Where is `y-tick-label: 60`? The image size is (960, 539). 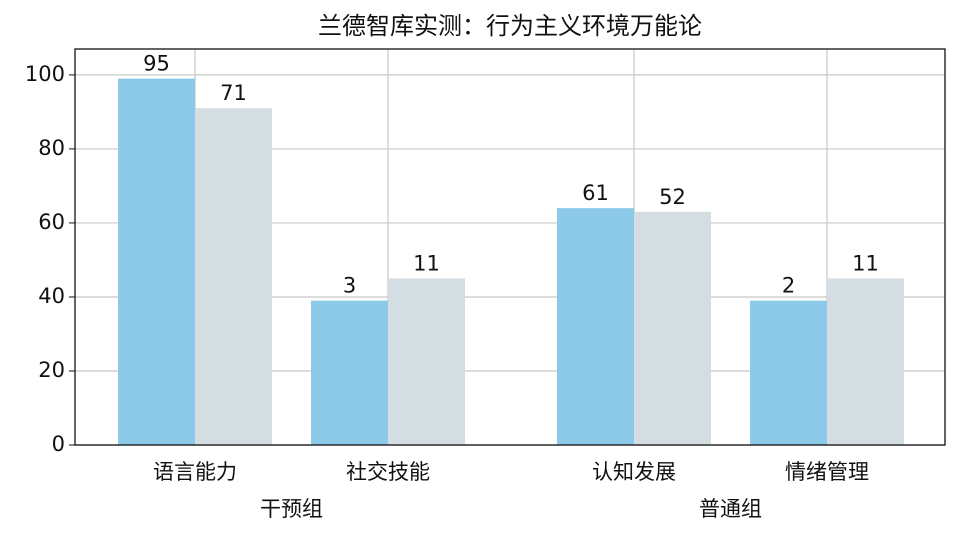 y-tick-label: 60 is located at coordinates (51, 222).